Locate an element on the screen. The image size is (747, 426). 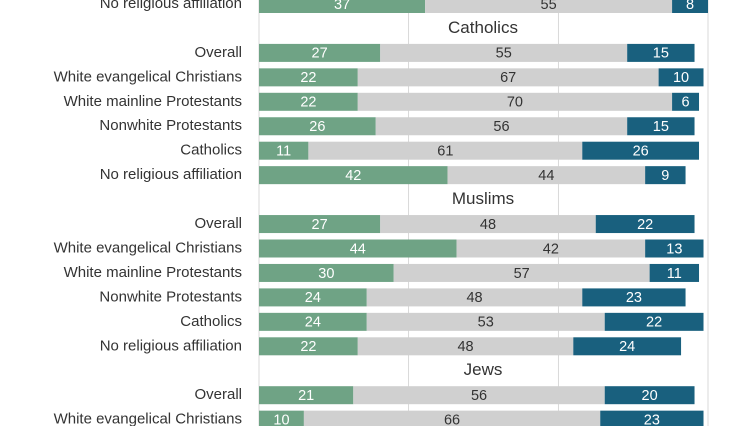
value-label: 6 is located at coordinates (686, 103).